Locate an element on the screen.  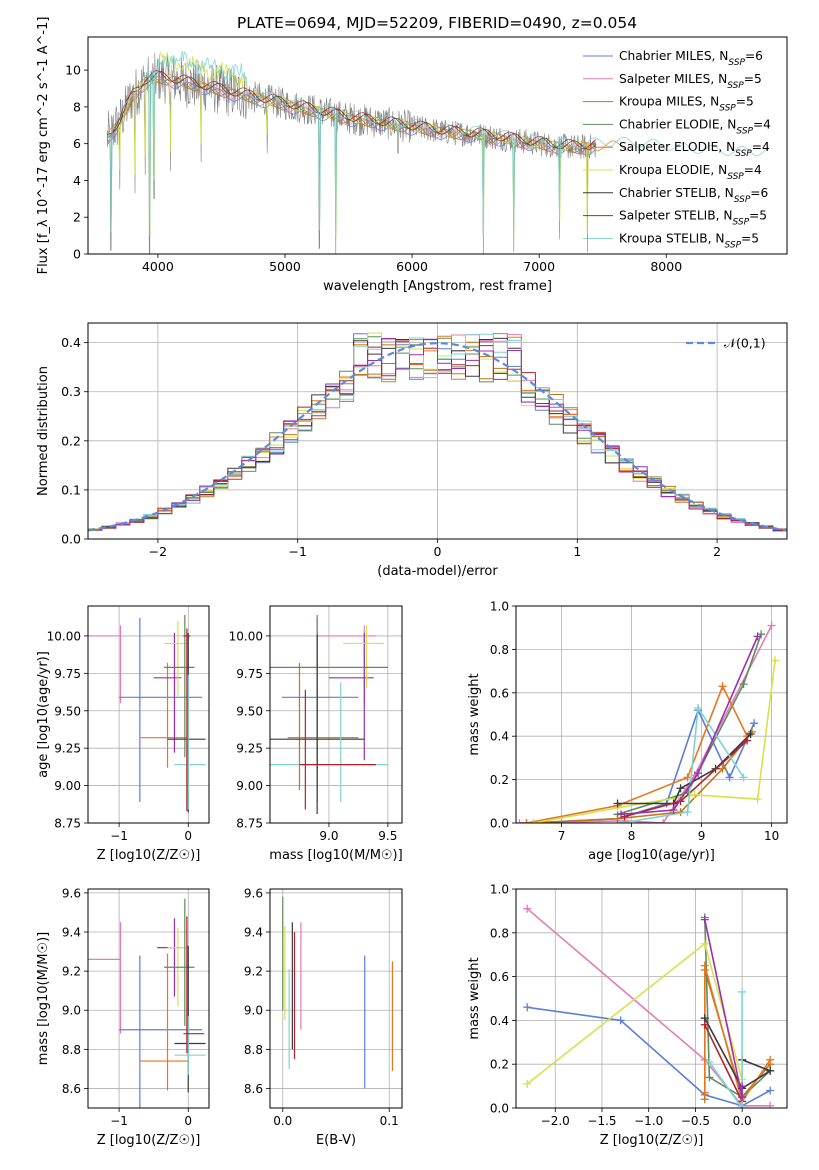
x-axis-label: (data-model)/error is located at coordinates (437, 571).